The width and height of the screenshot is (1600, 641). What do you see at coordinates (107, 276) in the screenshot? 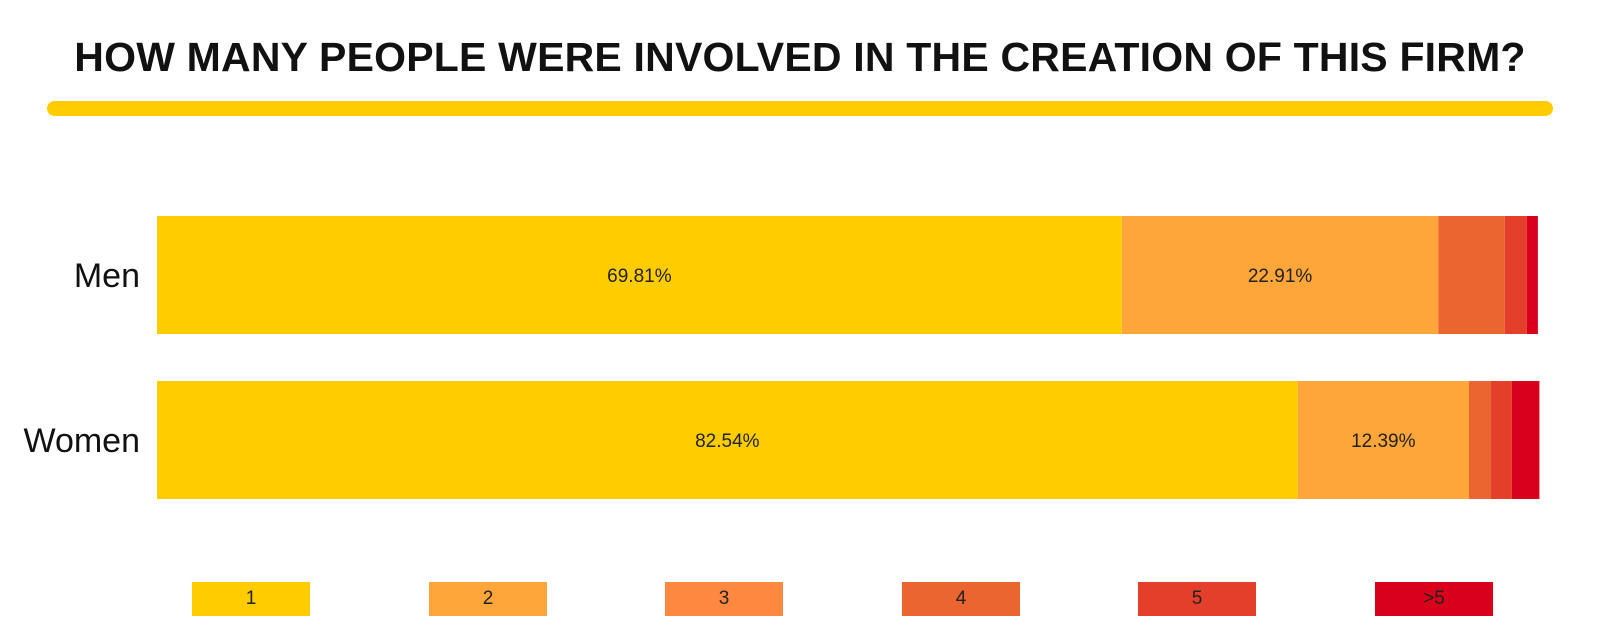
I see `category-label-men: Men` at bounding box center [107, 276].